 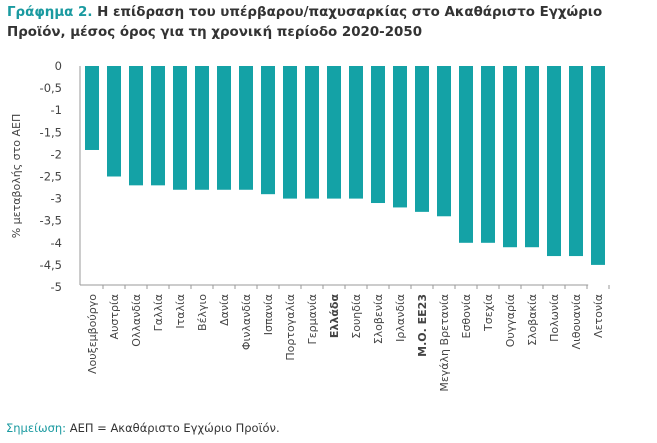 I want to click on x-tick-label: Γαλλία, so click(x=158, y=312).